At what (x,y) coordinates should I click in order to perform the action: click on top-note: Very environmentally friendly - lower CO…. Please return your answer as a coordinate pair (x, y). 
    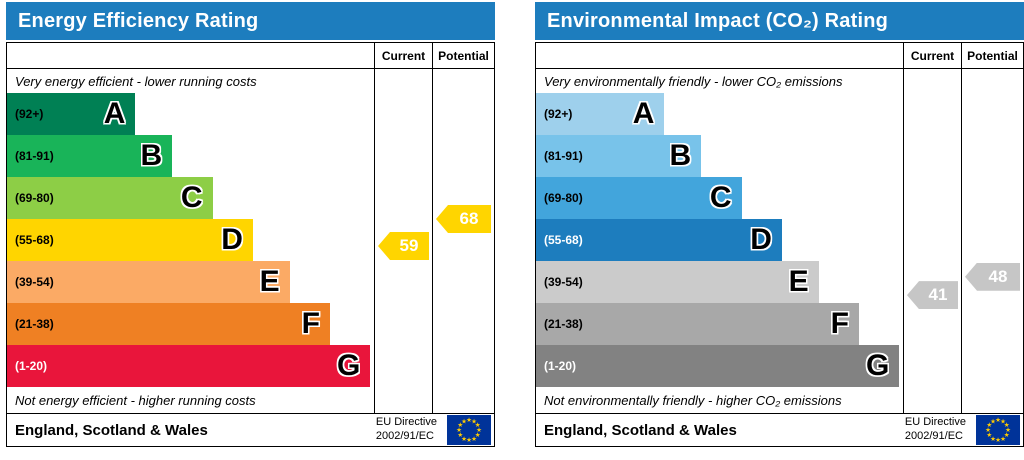
    Looking at the image, I should click on (693, 81).